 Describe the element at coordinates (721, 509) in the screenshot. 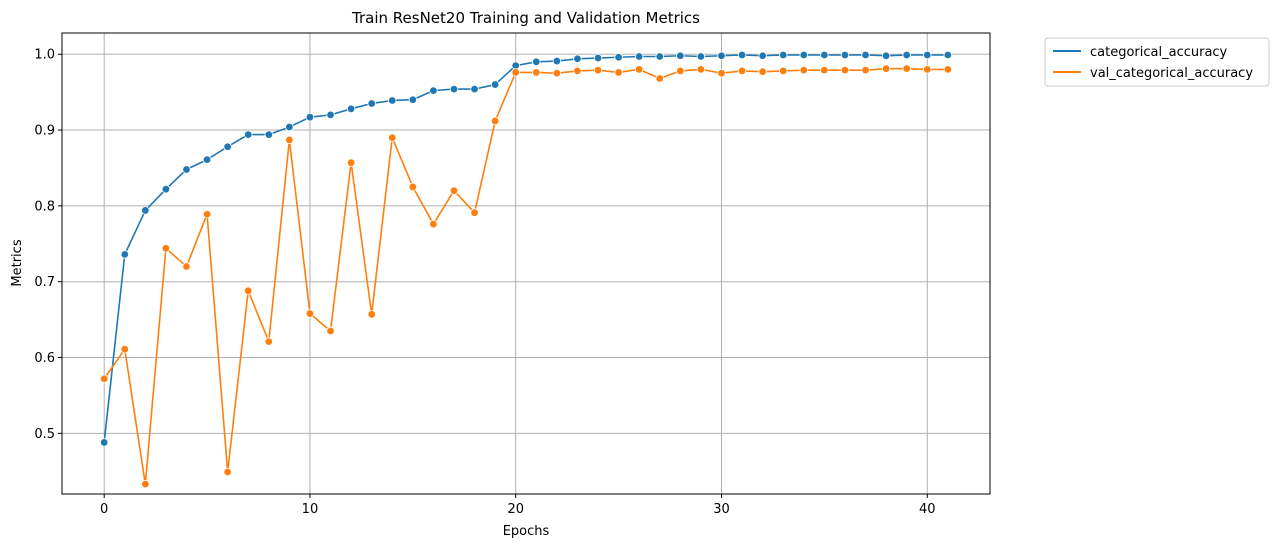

I see `x-tick-label: 30` at that location.